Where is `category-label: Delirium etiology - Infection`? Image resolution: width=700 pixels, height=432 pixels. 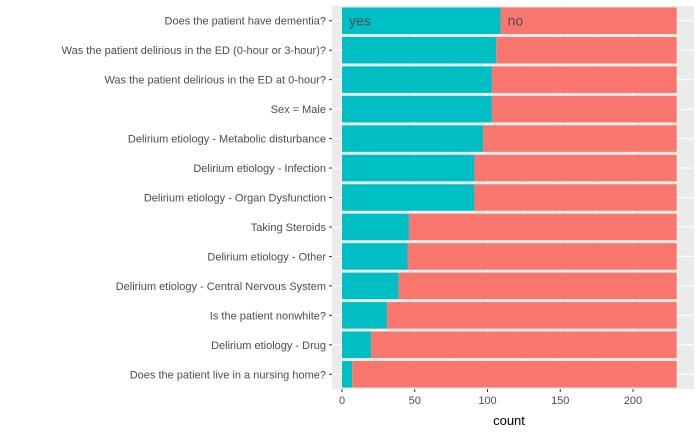 category-label: Delirium etiology - Infection is located at coordinates (259, 169).